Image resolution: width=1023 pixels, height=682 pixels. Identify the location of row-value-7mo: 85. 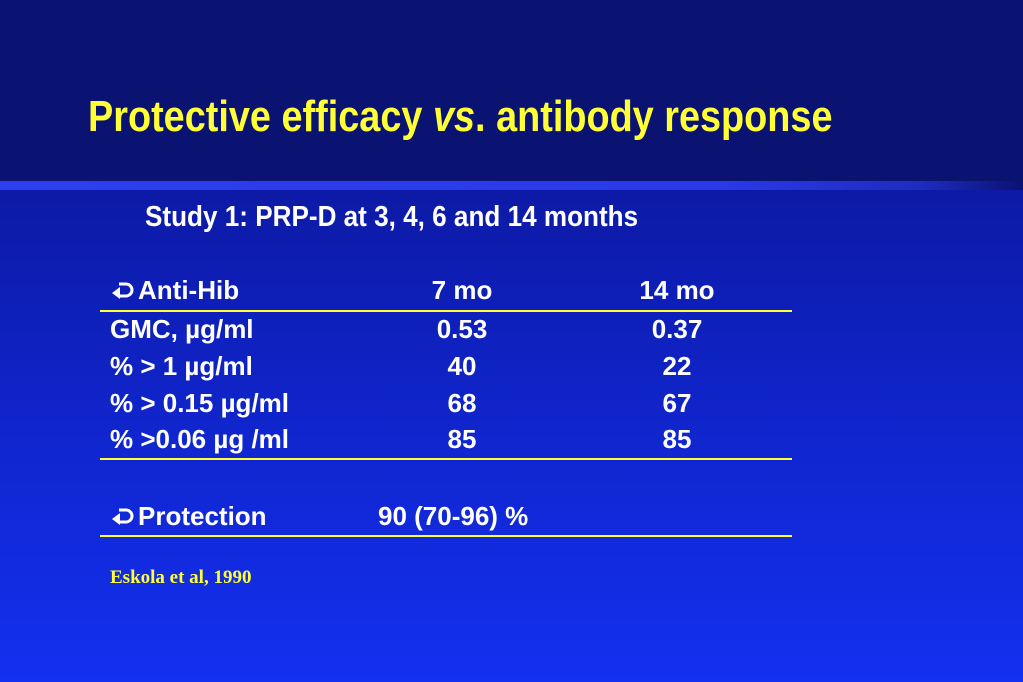
(462, 439).